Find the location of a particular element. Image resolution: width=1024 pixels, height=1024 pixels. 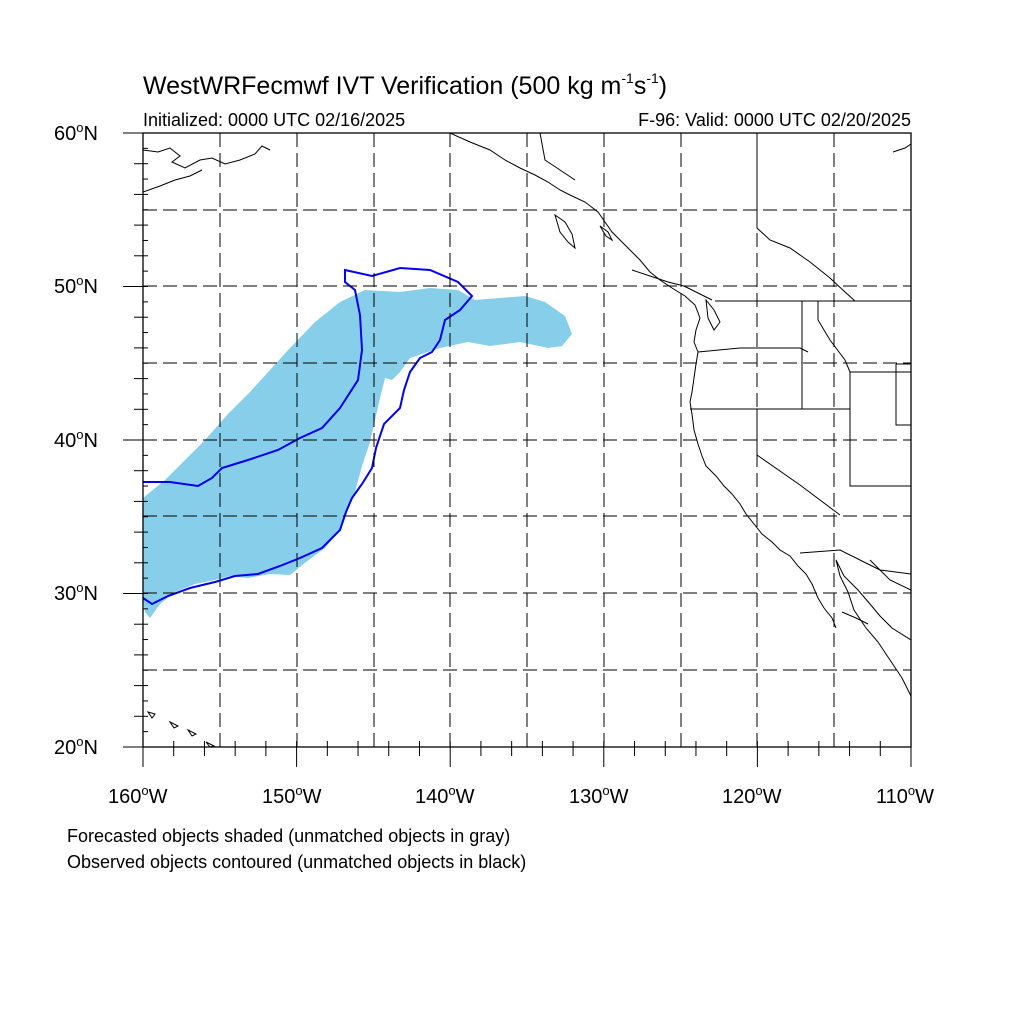

lat-label-50: 50oN is located at coordinates (76, 285).